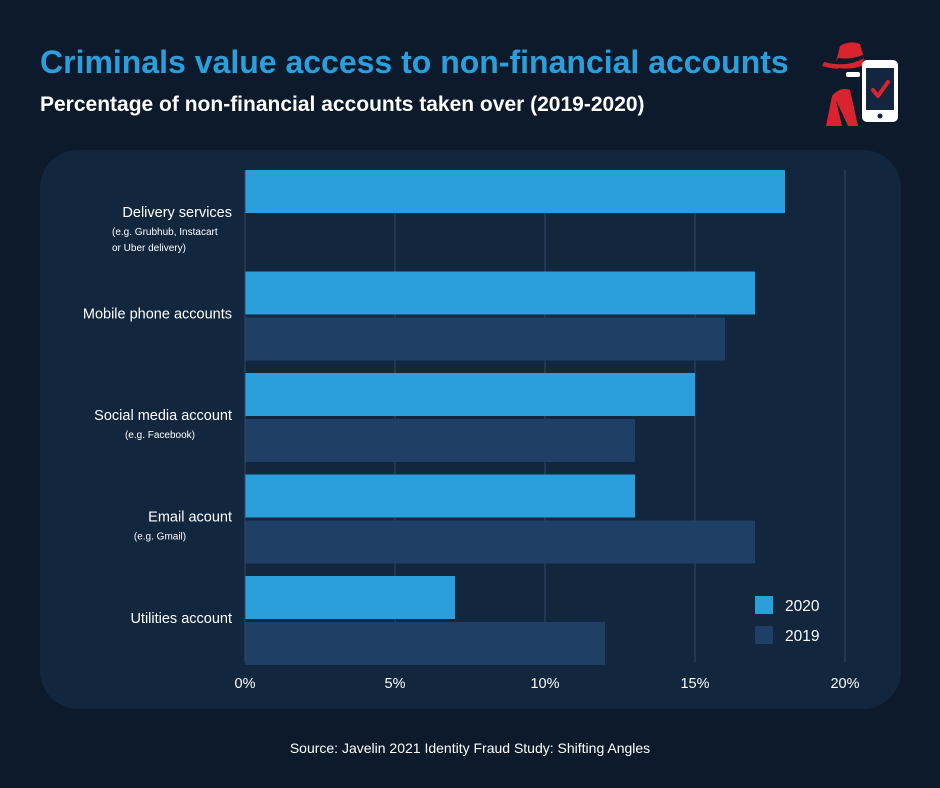 Image resolution: width=940 pixels, height=788 pixels. I want to click on category-label: Utilities account, so click(181, 619).